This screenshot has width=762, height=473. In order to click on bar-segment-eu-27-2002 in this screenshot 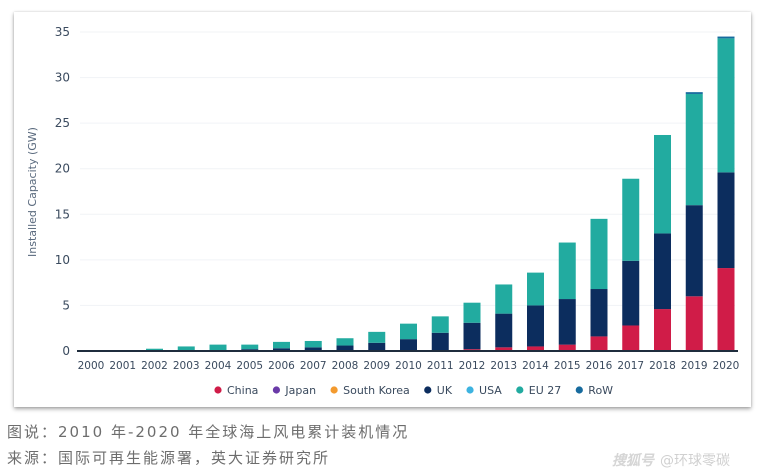, I will do `click(154, 349)`.